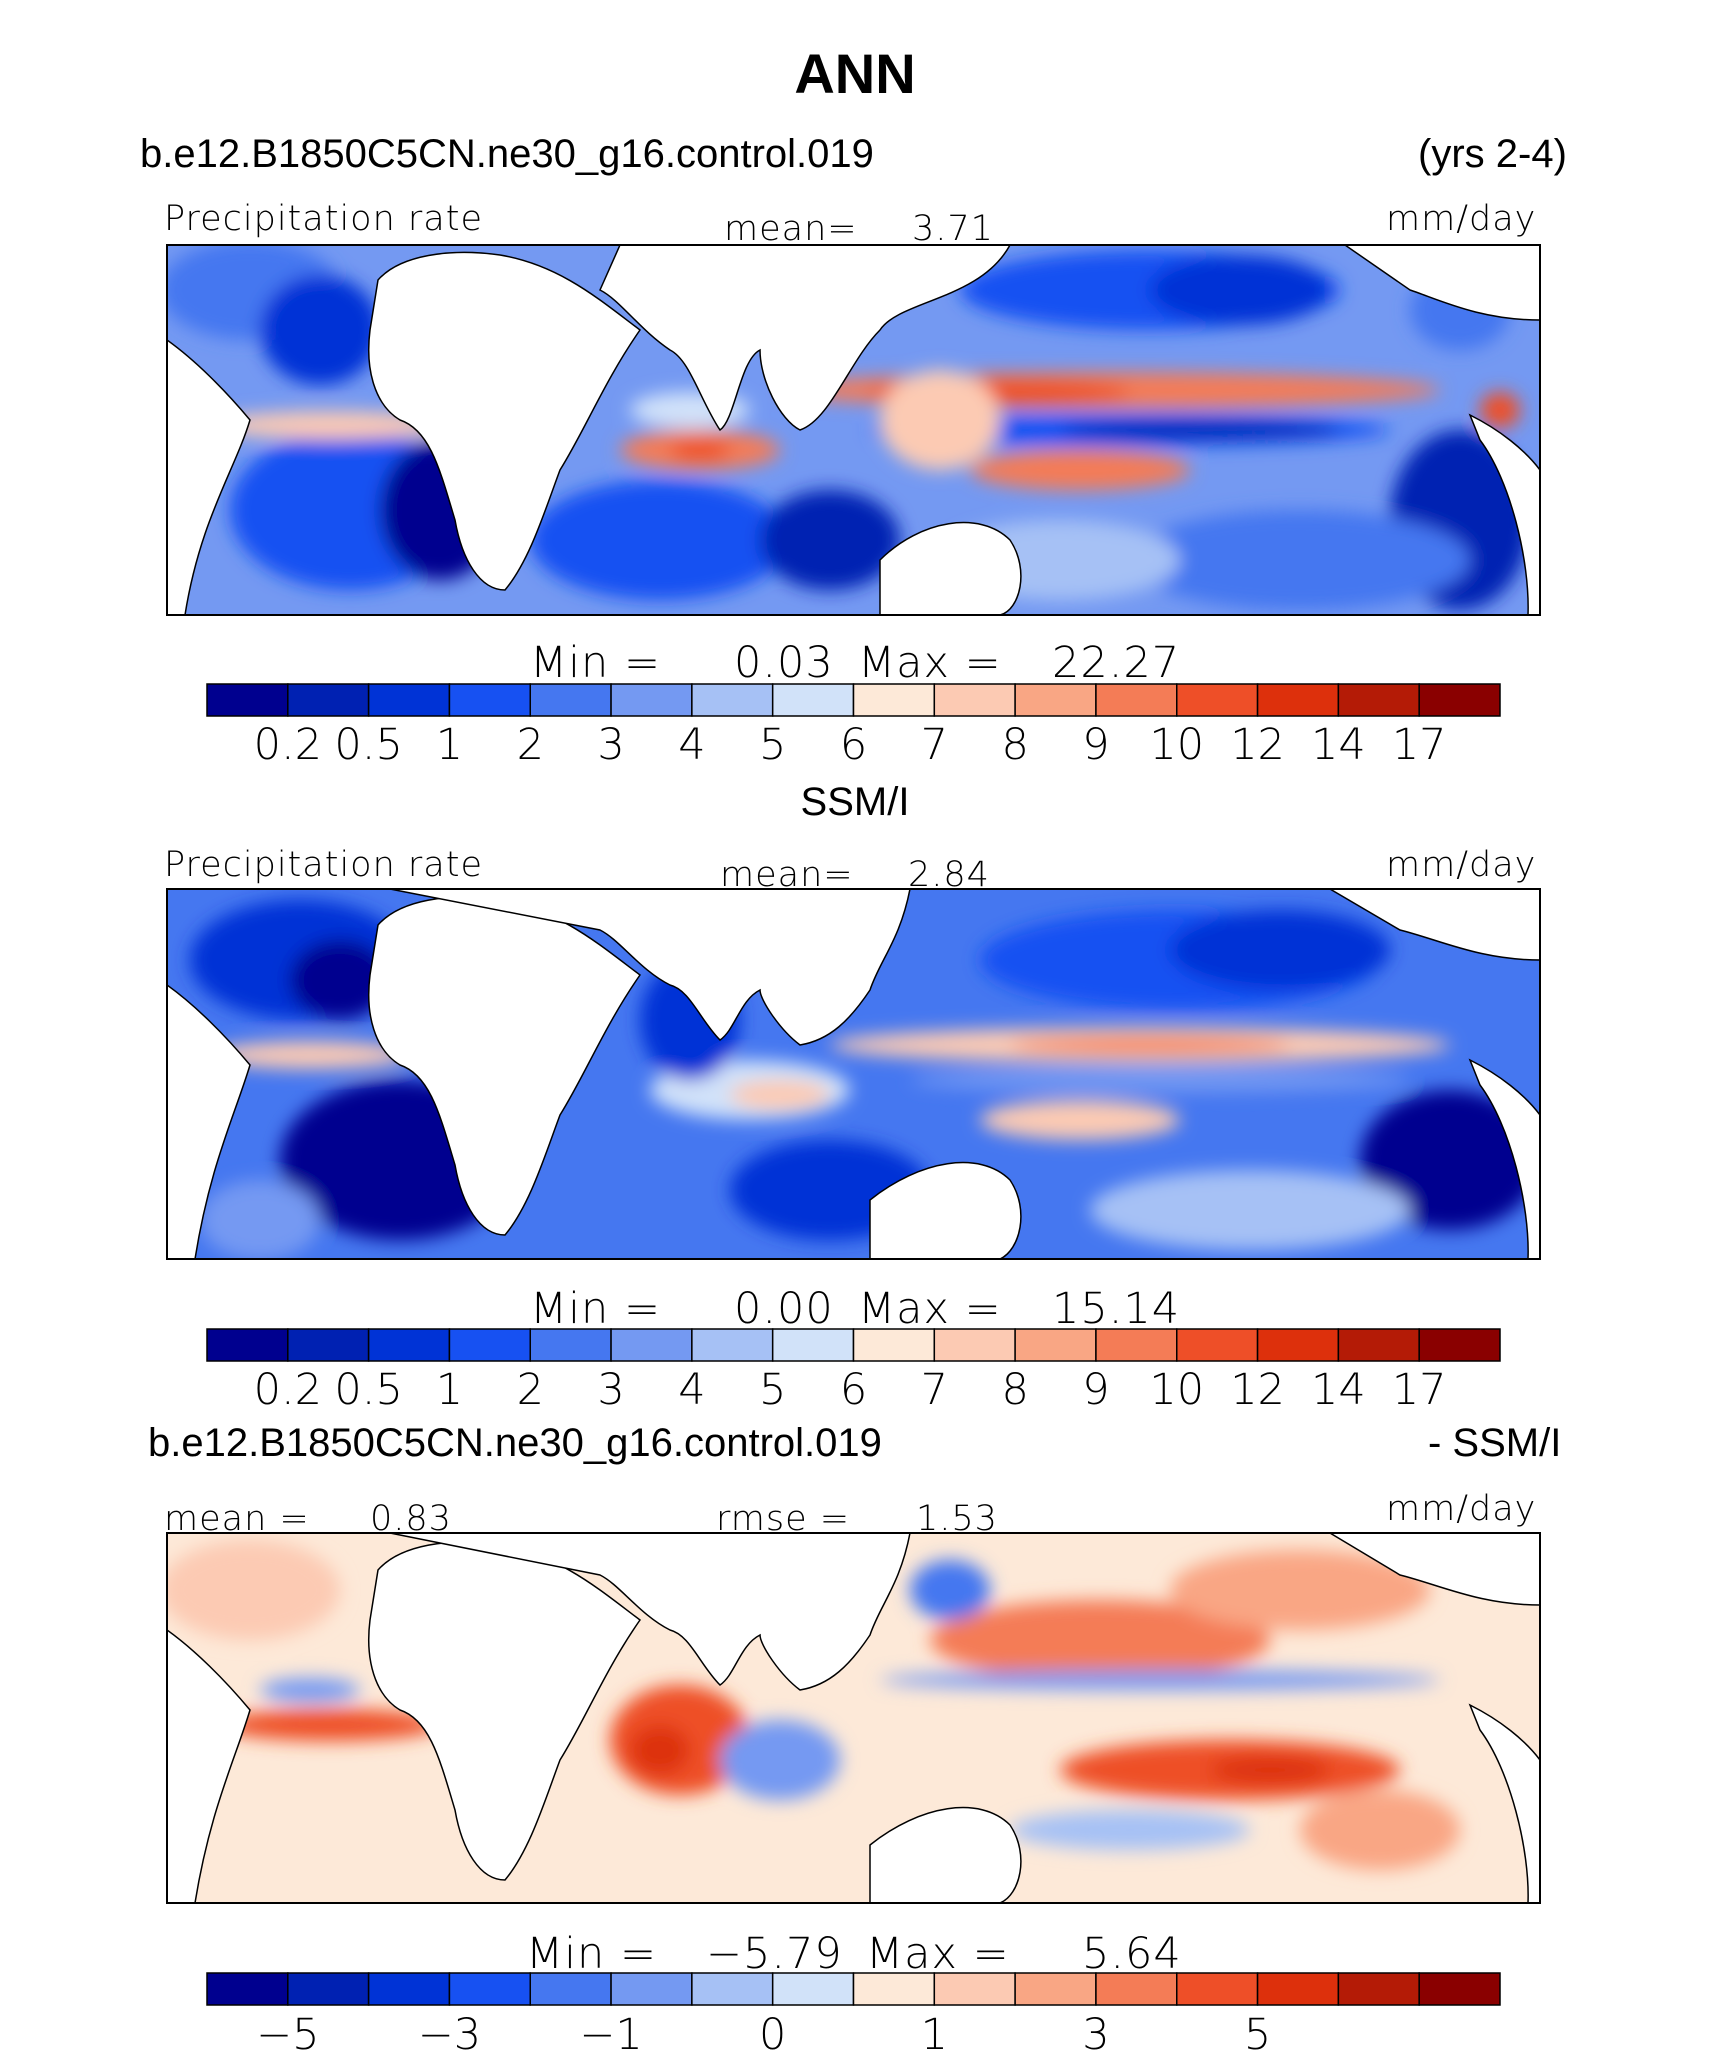 This screenshot has height=2067, width=1710. I want to click on panel1-colorbar, so click(853, 700).